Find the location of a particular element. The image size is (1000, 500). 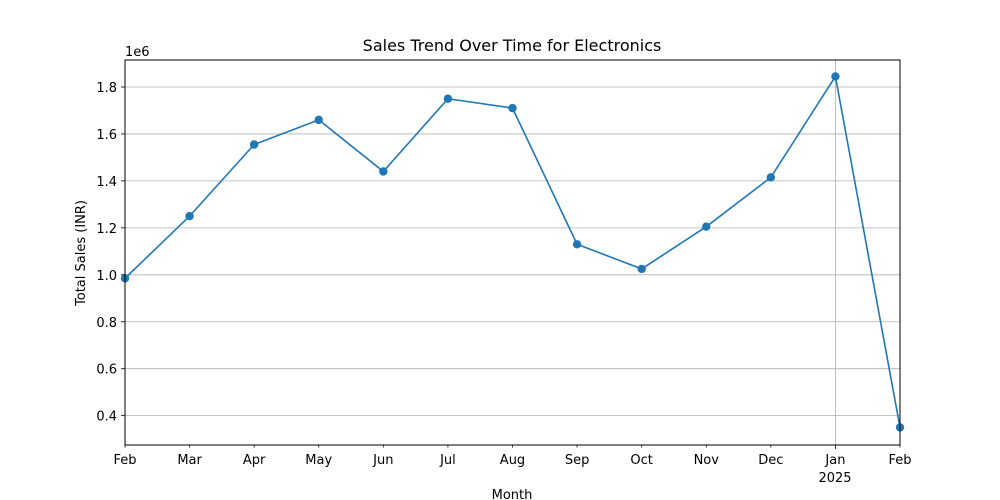

chart-title: Sales Trend Over Time for Electronics is located at coordinates (512, 45).